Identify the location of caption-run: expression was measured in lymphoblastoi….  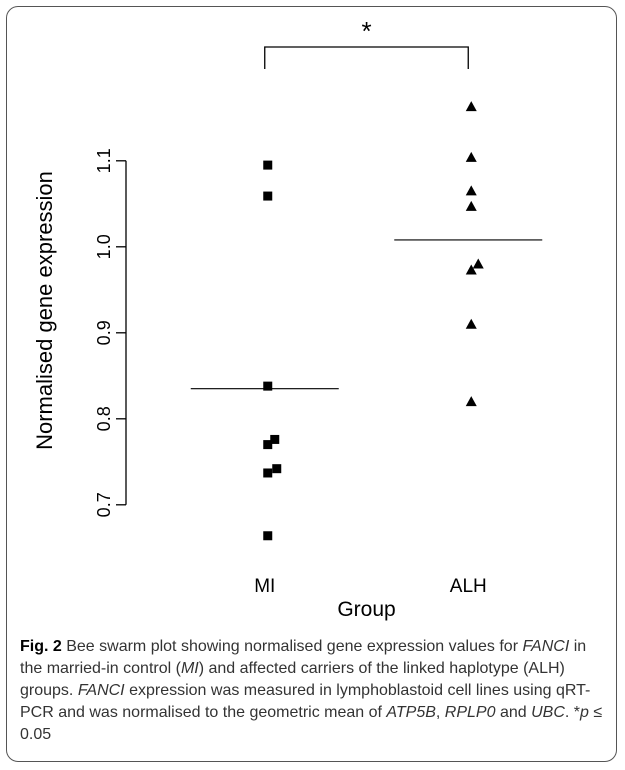
(305, 701).